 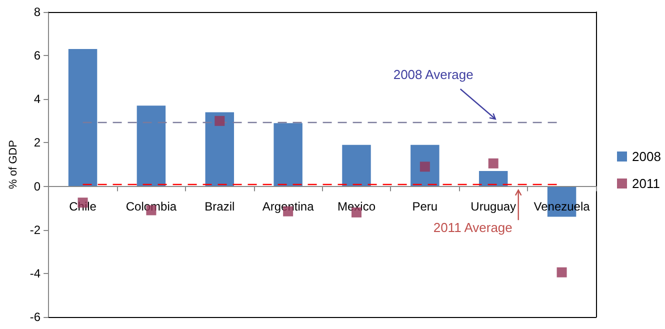 What do you see at coordinates (14, 164) in the screenshot?
I see `y-axis-title: % of GDP` at bounding box center [14, 164].